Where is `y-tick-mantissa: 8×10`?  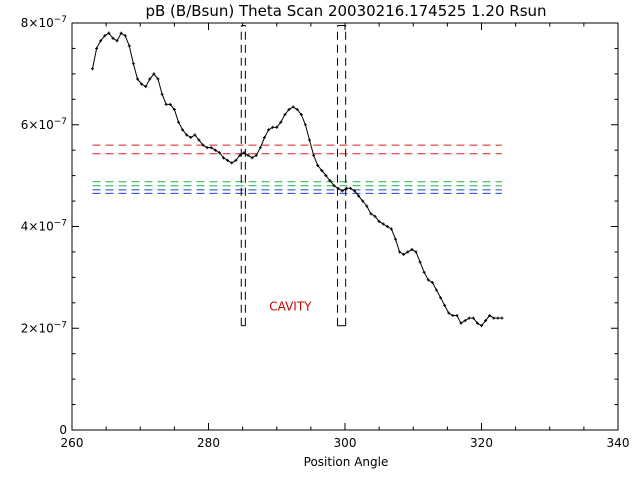
y-tick-mantissa: 8×10 is located at coordinates (37, 23).